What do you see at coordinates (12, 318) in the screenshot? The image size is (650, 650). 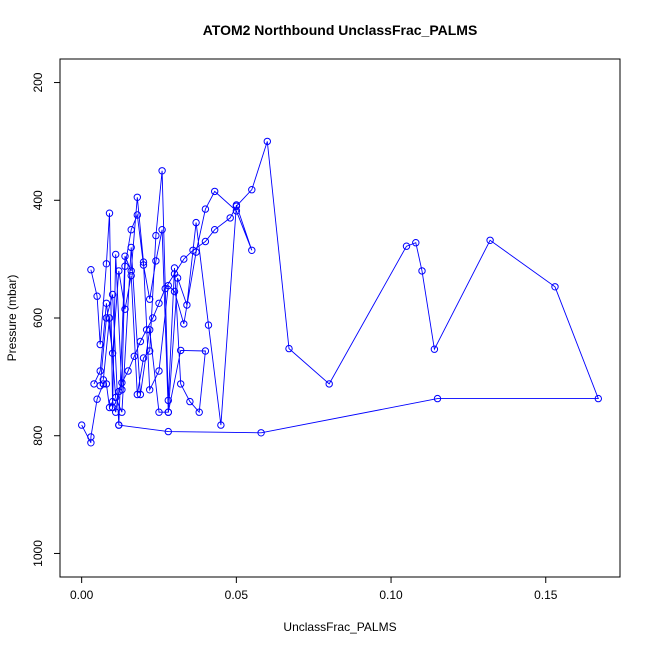 I see `y-axis-label: Pressure (mbar)` at bounding box center [12, 318].